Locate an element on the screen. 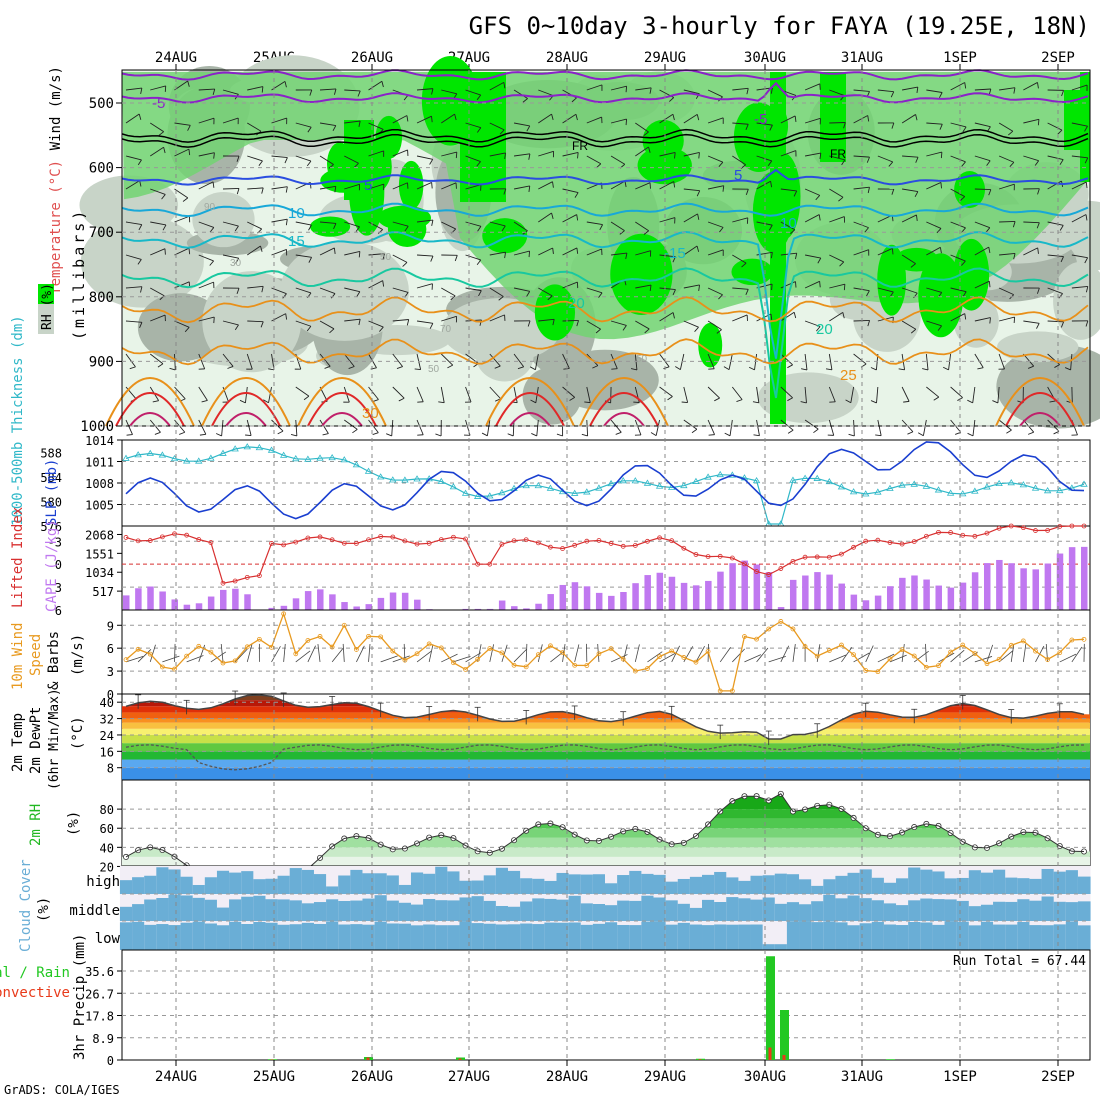 The height and width of the screenshot is (1100, 1100). slp-series is located at coordinates (605, 480).